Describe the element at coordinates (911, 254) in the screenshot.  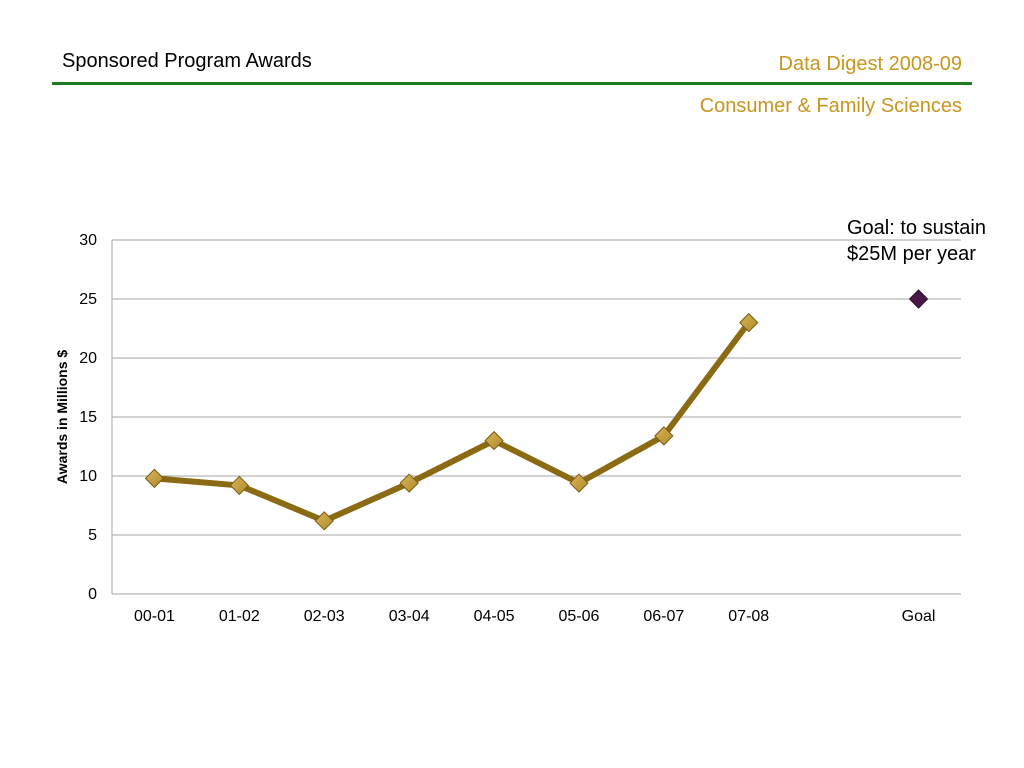
I see `goal-annotation-line-2: $25M per year` at that location.